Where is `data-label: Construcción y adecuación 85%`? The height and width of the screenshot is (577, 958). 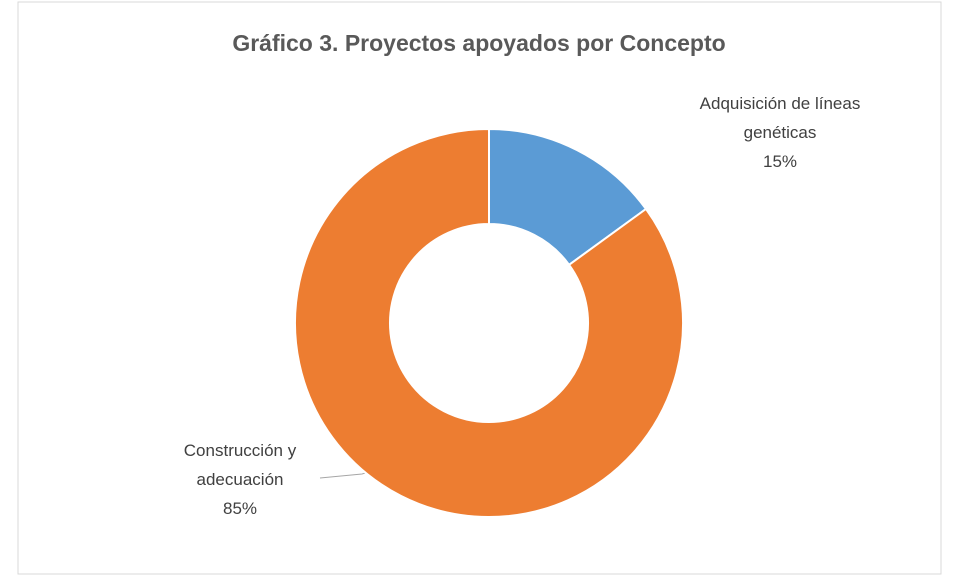
data-label: Construcción y adecuación 85% is located at coordinates (240, 479).